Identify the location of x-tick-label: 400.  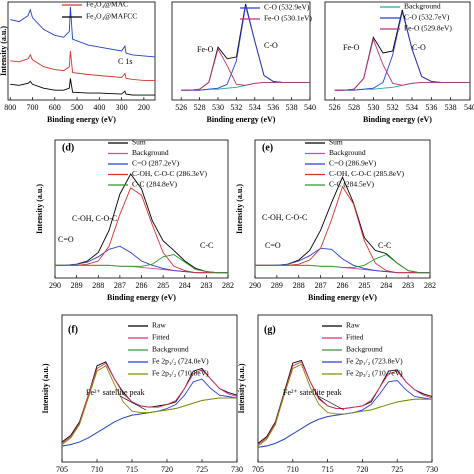
(99, 107).